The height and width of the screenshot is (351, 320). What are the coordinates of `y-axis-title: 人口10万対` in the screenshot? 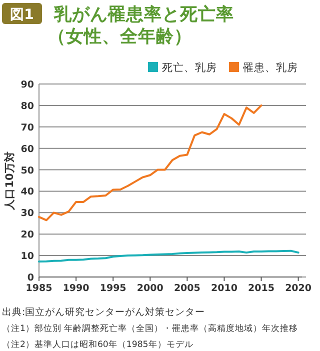 It's located at (9, 181).